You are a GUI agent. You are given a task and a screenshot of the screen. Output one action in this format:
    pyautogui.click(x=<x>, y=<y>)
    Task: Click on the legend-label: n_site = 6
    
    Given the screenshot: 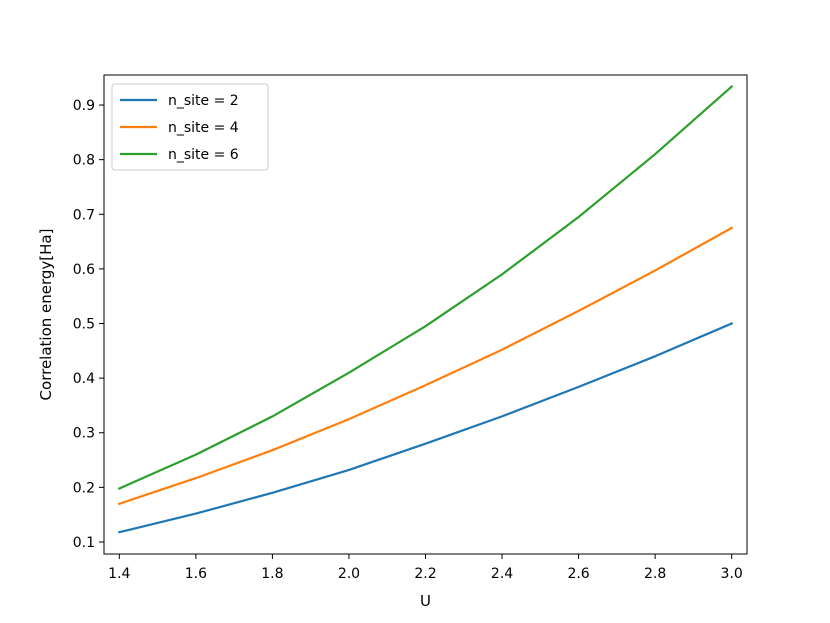 What is the action you would take?
    pyautogui.click(x=203, y=155)
    